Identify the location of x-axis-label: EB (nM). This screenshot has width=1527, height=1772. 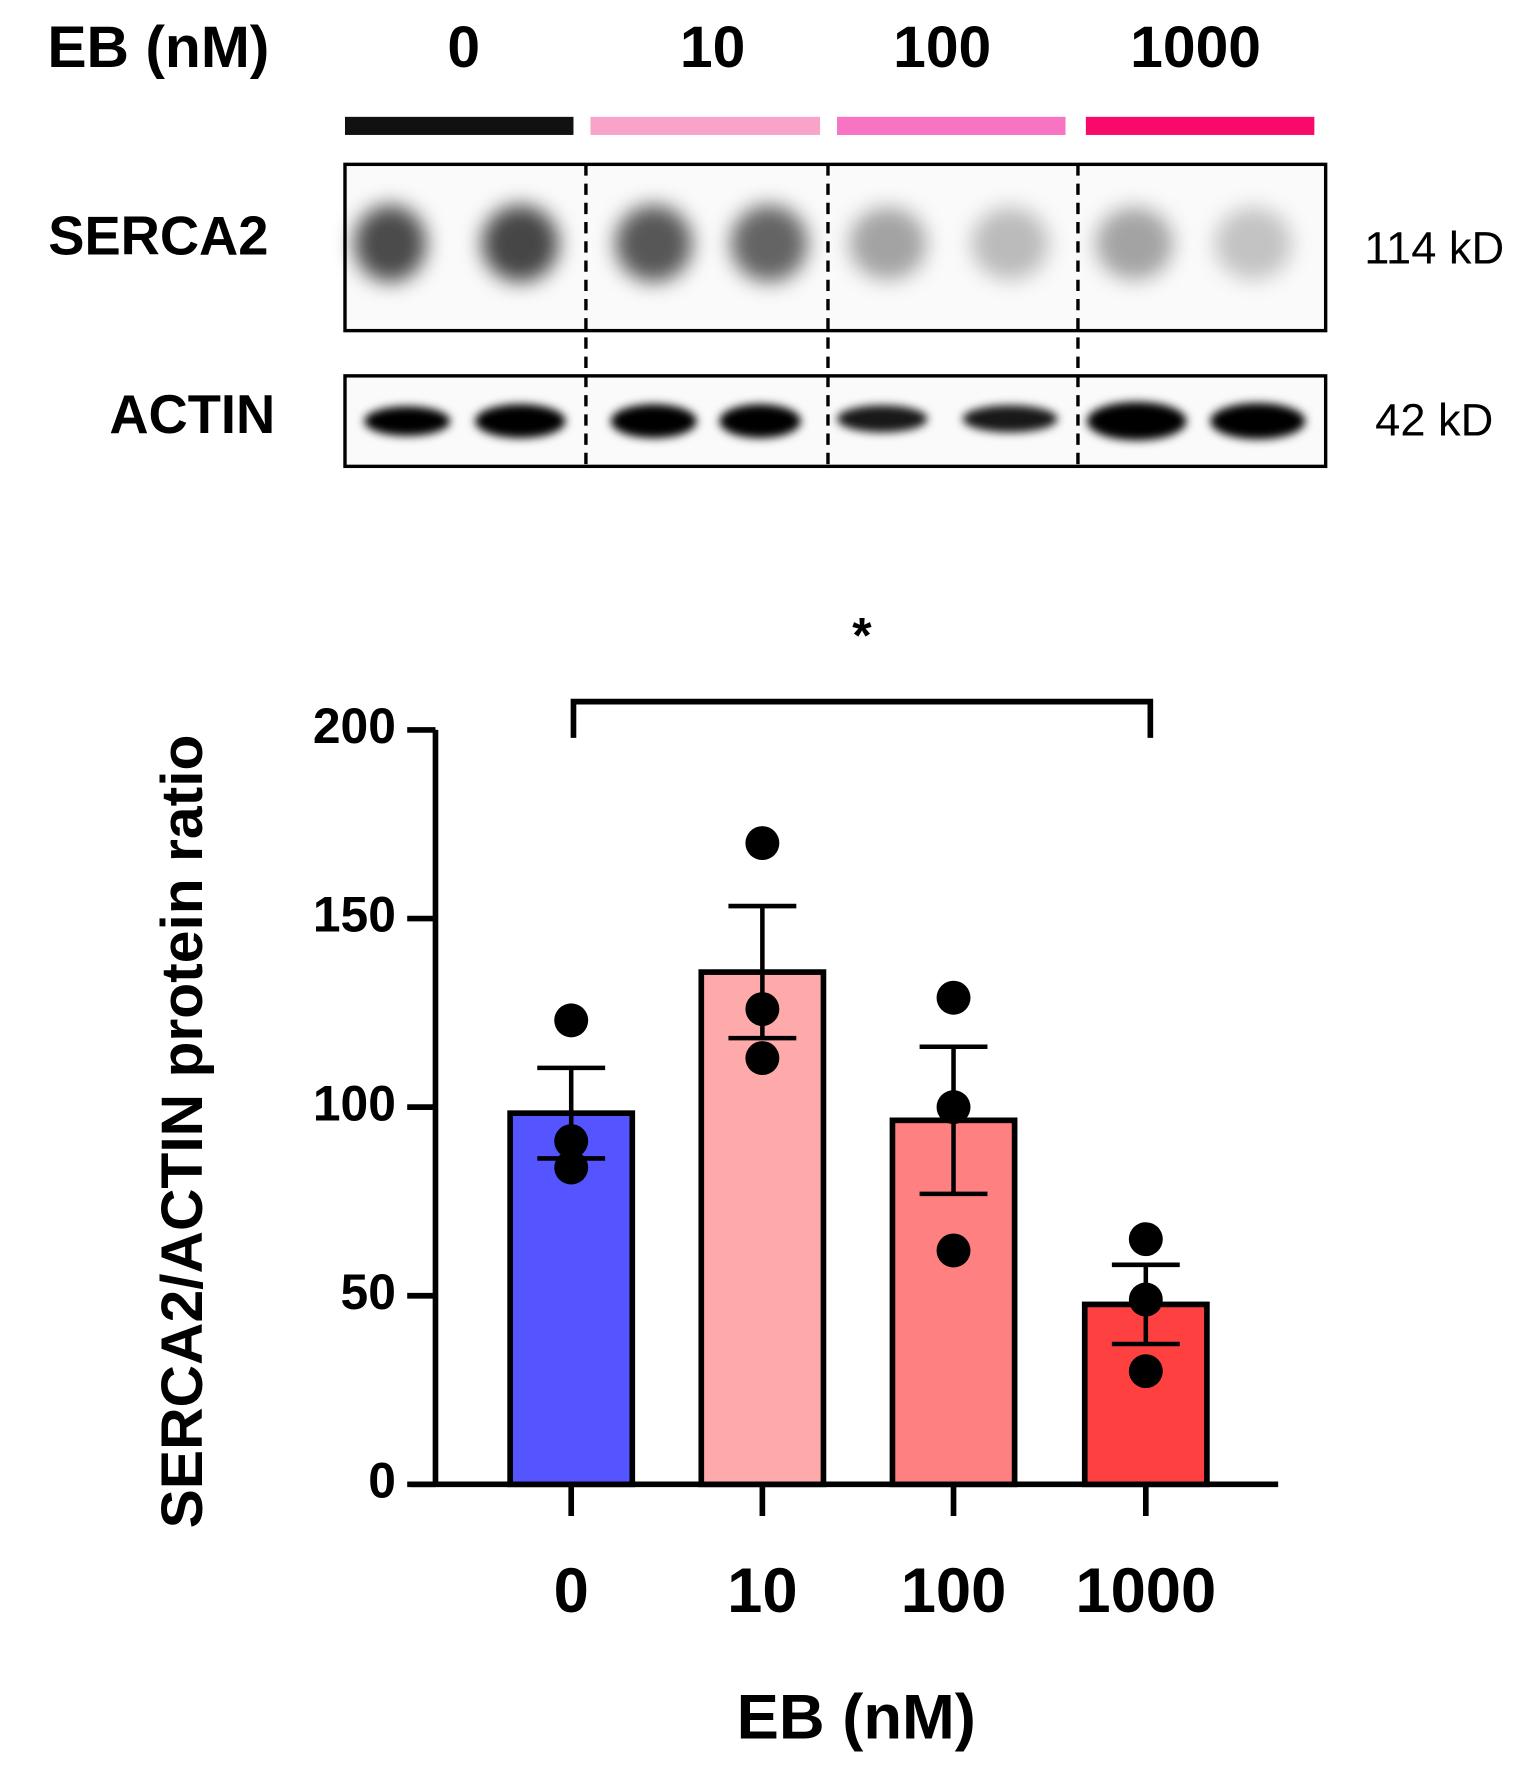
(856, 1718).